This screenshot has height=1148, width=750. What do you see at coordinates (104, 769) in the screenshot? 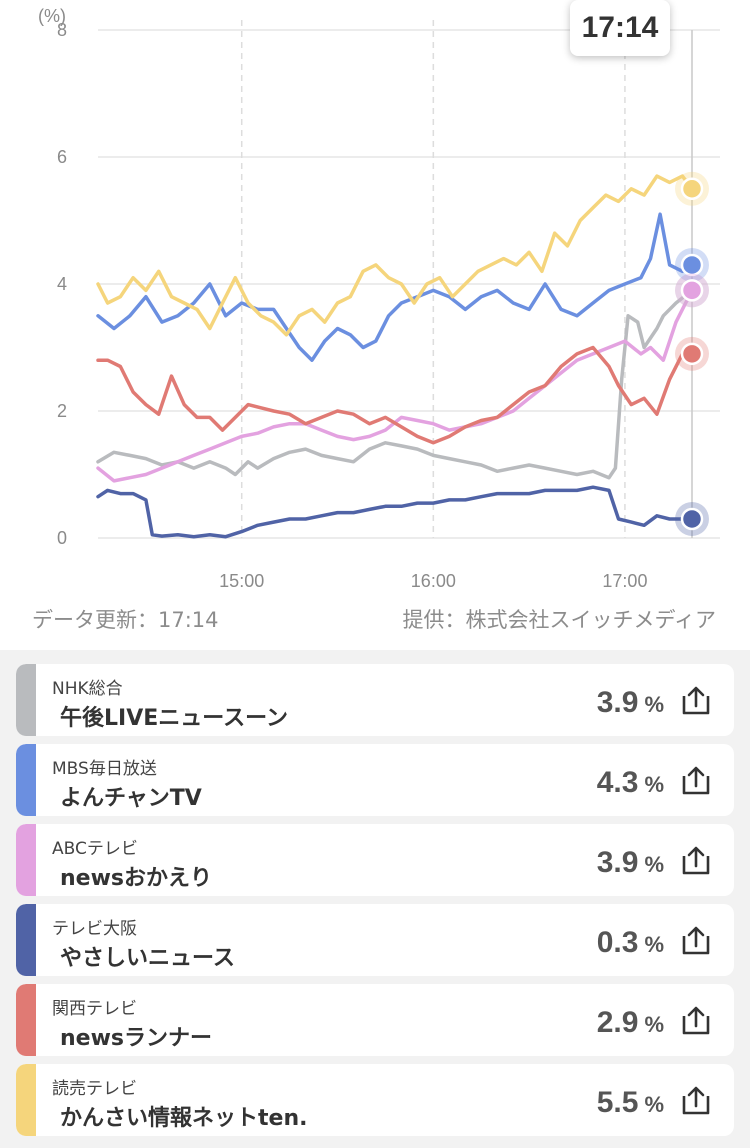
I see `station-name: MBS毎日放送` at bounding box center [104, 769].